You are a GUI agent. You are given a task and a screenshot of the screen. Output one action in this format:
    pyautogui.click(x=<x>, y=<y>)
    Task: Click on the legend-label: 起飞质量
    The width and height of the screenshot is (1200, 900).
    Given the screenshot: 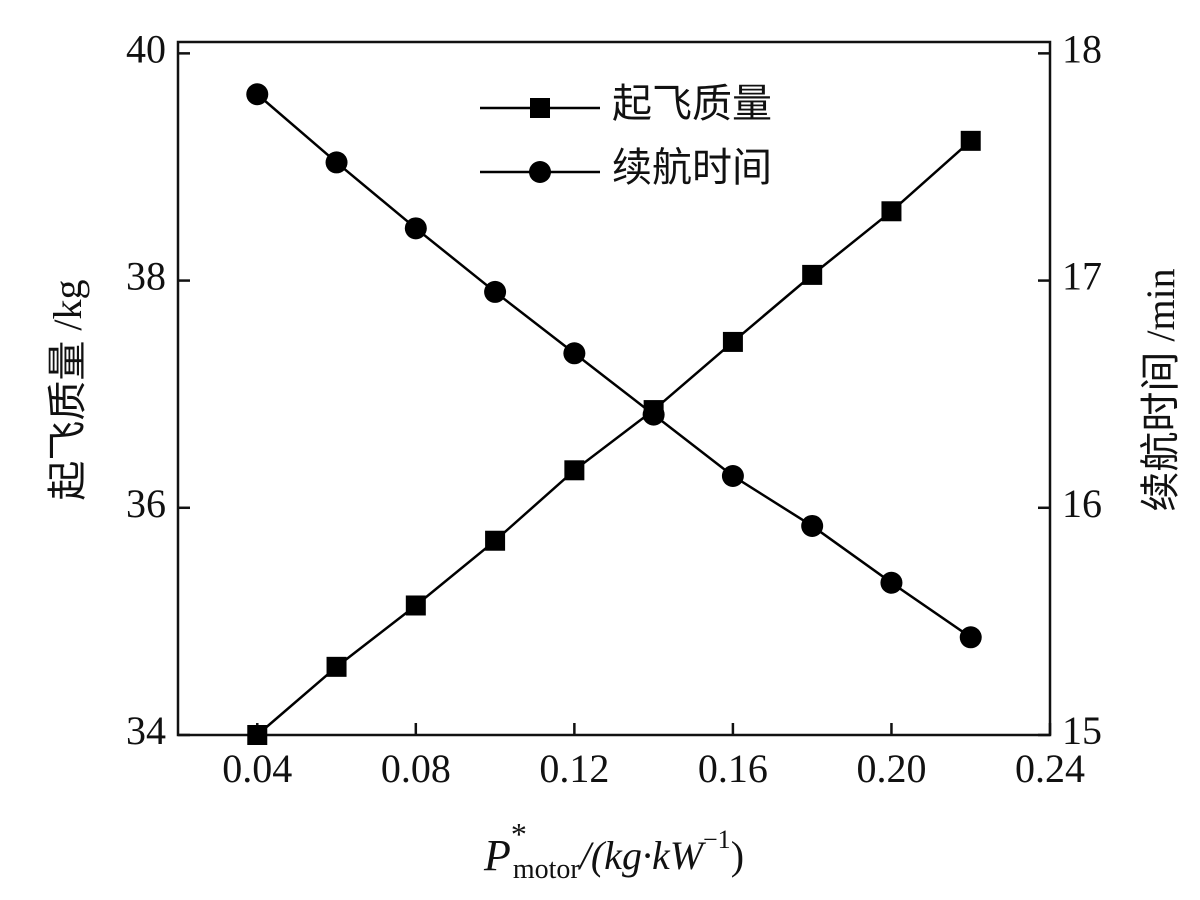 What is the action you would take?
    pyautogui.click(x=692, y=103)
    